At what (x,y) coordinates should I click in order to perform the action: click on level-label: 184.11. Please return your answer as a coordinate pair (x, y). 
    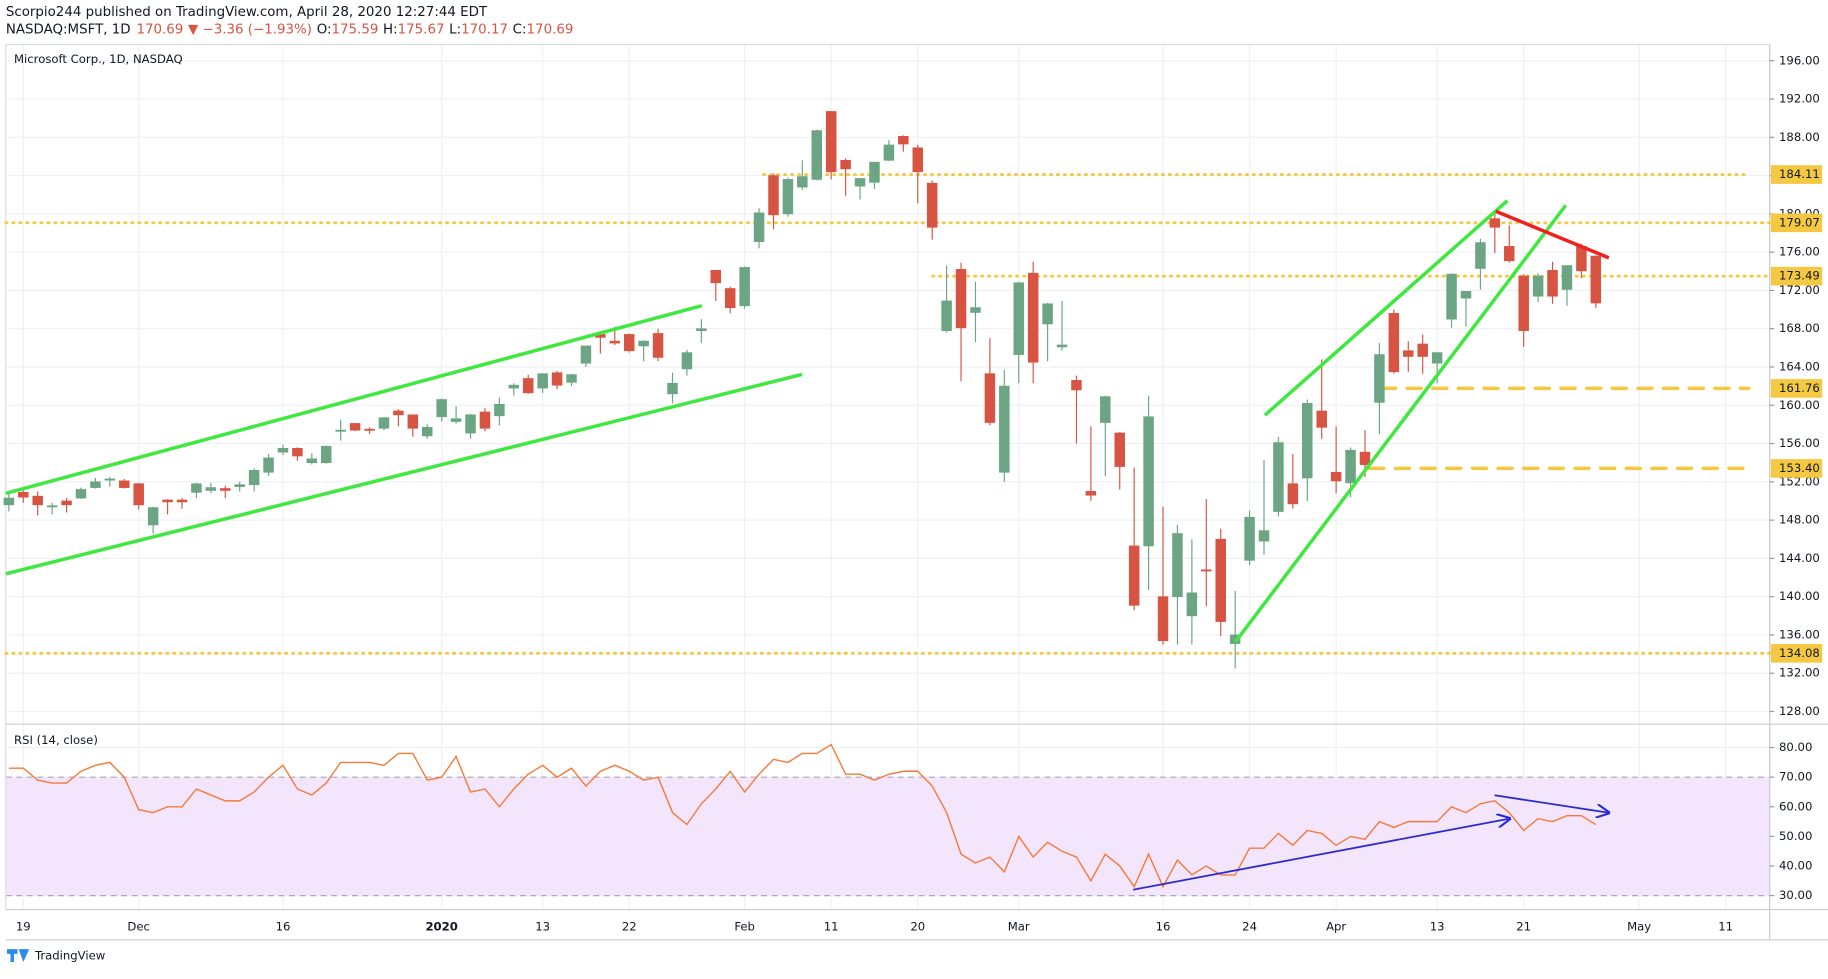
    Looking at the image, I should click on (1799, 174).